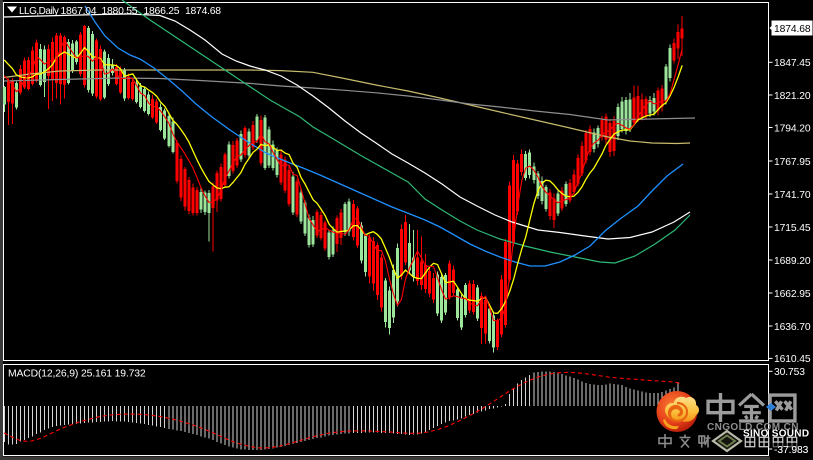 Image resolution: width=813 pixels, height=460 pixels. What do you see at coordinates (792, 162) in the screenshot?
I see `svg-text: 1767.95` at bounding box center [792, 162].